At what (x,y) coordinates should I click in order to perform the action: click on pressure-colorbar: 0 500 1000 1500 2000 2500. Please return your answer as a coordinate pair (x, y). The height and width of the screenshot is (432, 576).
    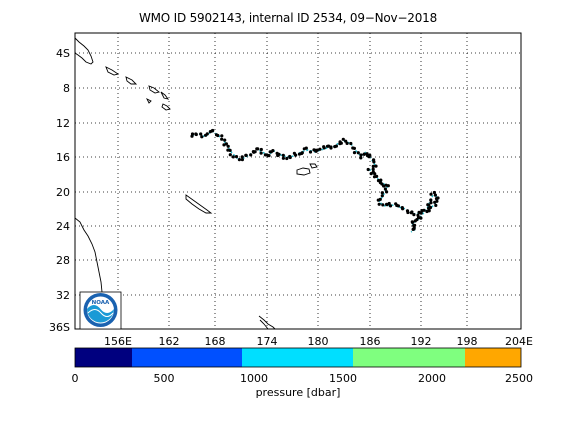
    Looking at the image, I should click on (302, 366).